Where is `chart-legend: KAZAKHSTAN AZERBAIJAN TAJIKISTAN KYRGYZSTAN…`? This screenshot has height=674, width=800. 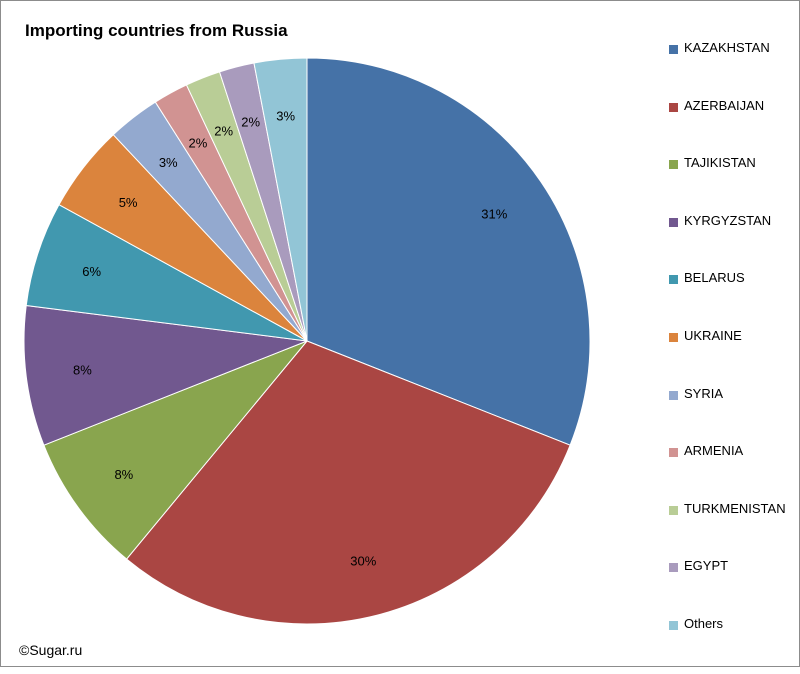 chart-legend: KAZAKHSTAN AZERBAIJAN TAJIKISTAN KYRGYZSTAN… is located at coordinates (727, 357).